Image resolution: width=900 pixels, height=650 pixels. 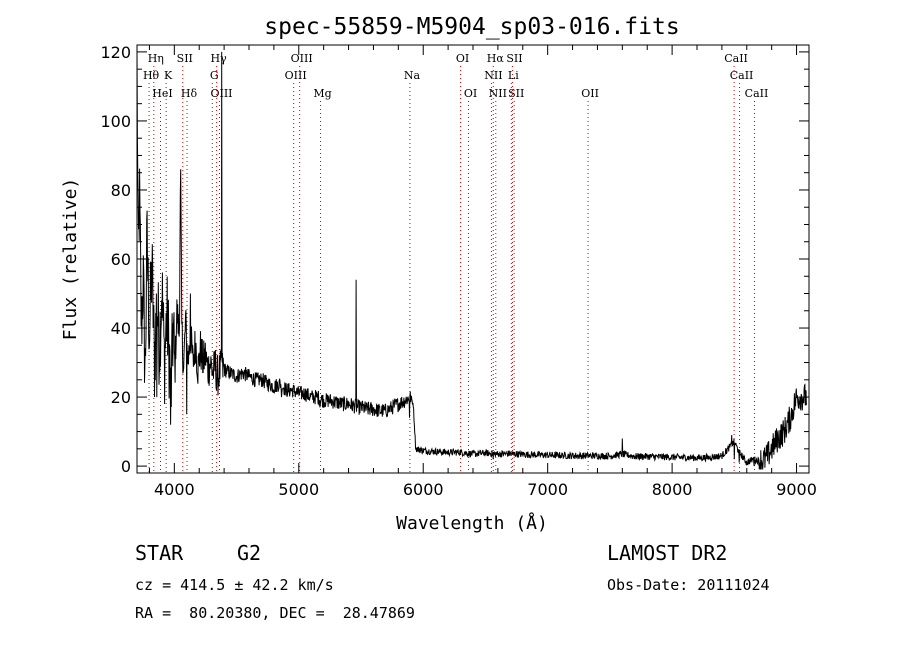 What do you see at coordinates (672, 489) in the screenshot?
I see `x-tick-label: 8000` at bounding box center [672, 489].